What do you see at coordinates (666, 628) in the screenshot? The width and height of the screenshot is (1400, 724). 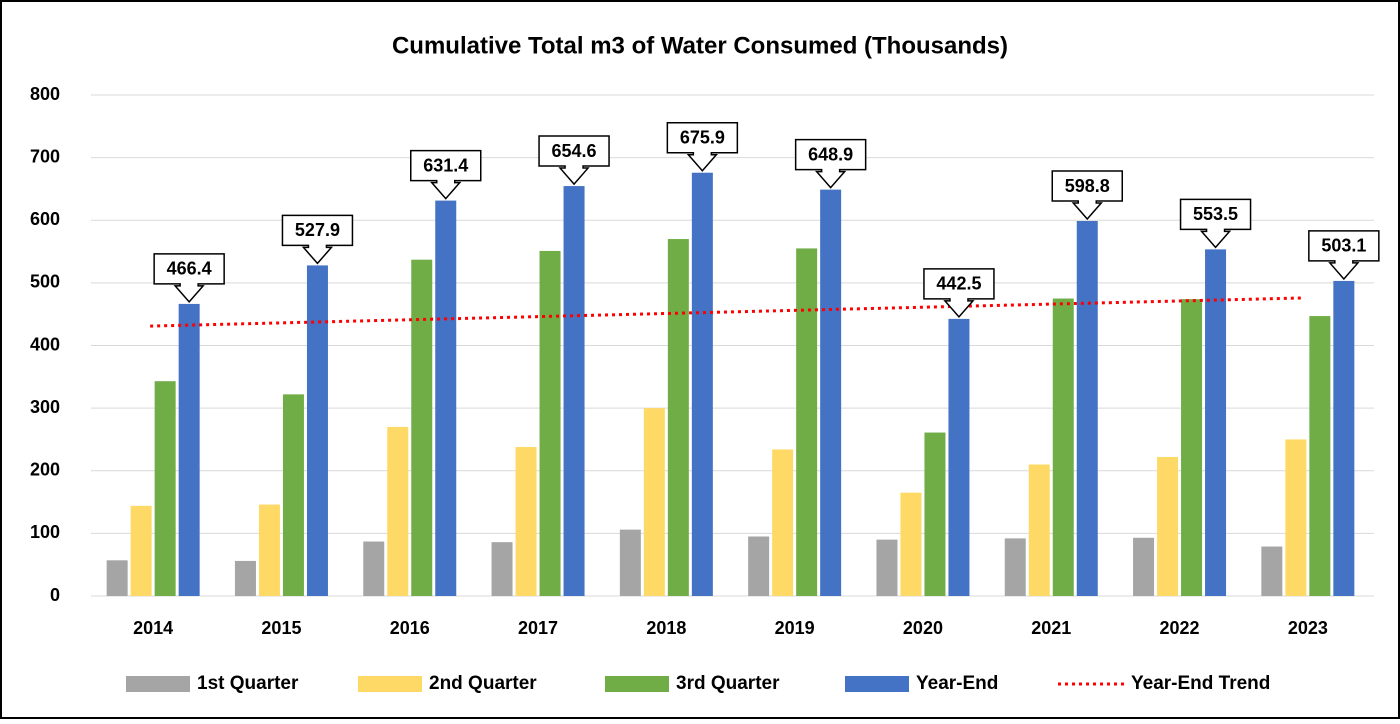 I see `x-tick-label: 2018` at bounding box center [666, 628].